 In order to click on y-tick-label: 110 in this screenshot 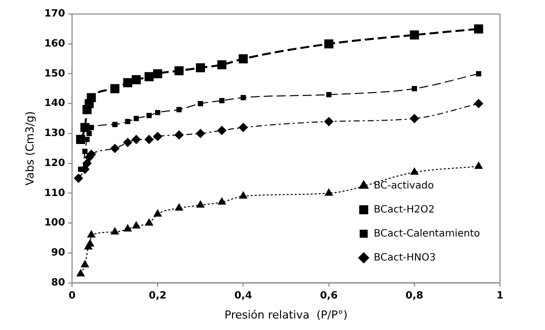, I will do `click(55, 193)`.